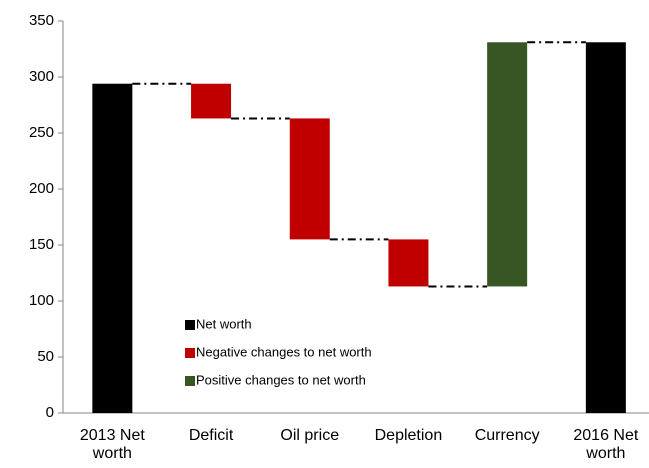  What do you see at coordinates (310, 435) in the screenshot?
I see `x-tick-label: Oil price` at bounding box center [310, 435].